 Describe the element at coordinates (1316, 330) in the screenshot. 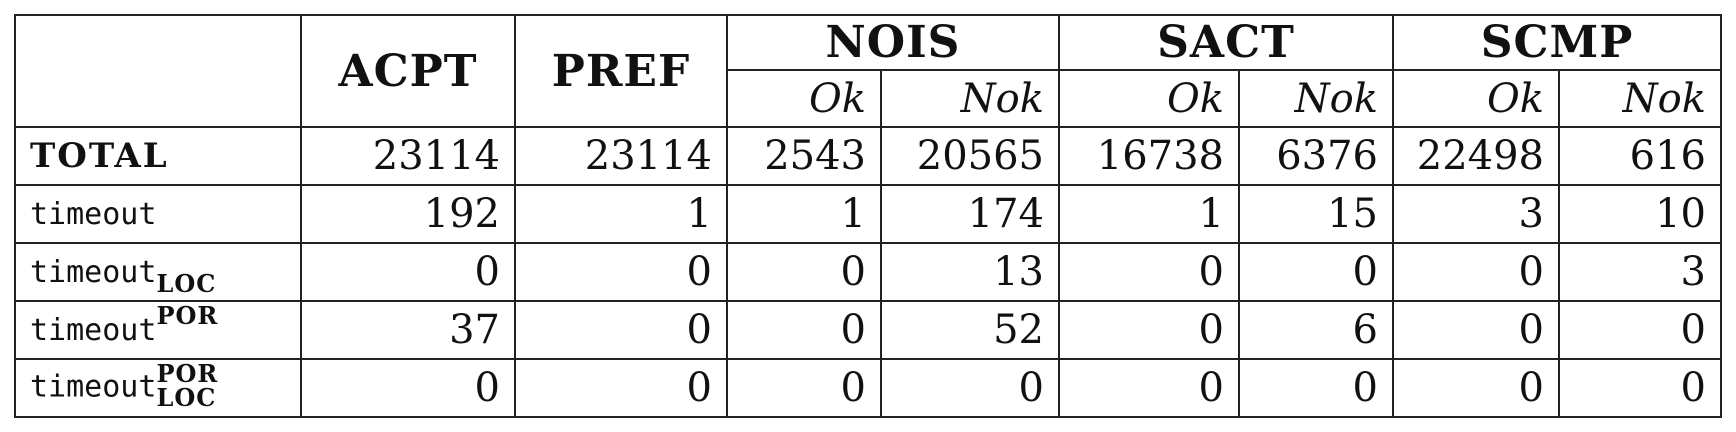

I see `cell-timeout-por-sact-nok: 6` at that location.